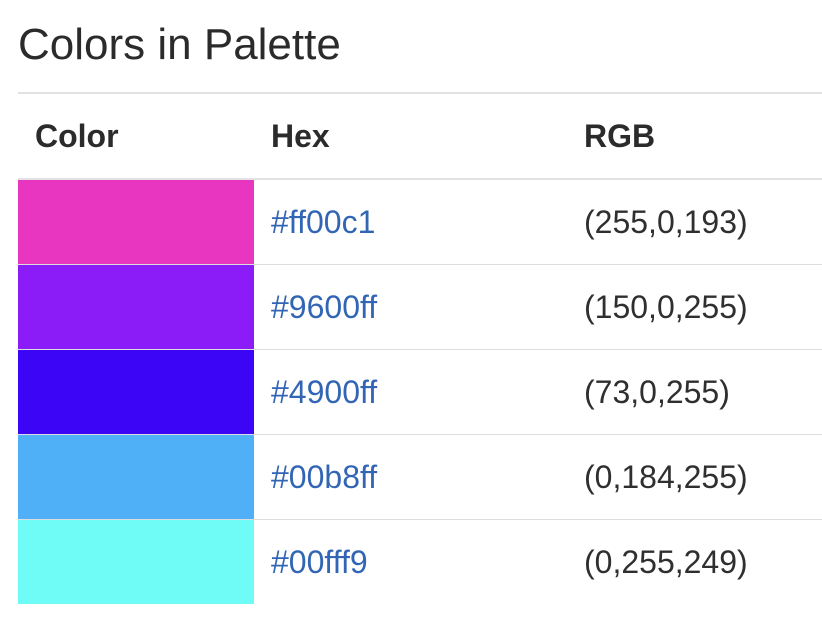 The height and width of the screenshot is (618, 822). I want to click on hex-link: #ff00c1, so click(323, 221).